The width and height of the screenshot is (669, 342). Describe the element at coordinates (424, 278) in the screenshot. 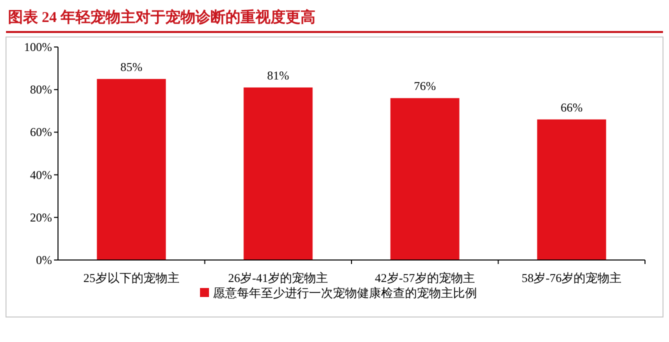

I see `x-tick-label: 42岁-57岁的宠物主` at that location.